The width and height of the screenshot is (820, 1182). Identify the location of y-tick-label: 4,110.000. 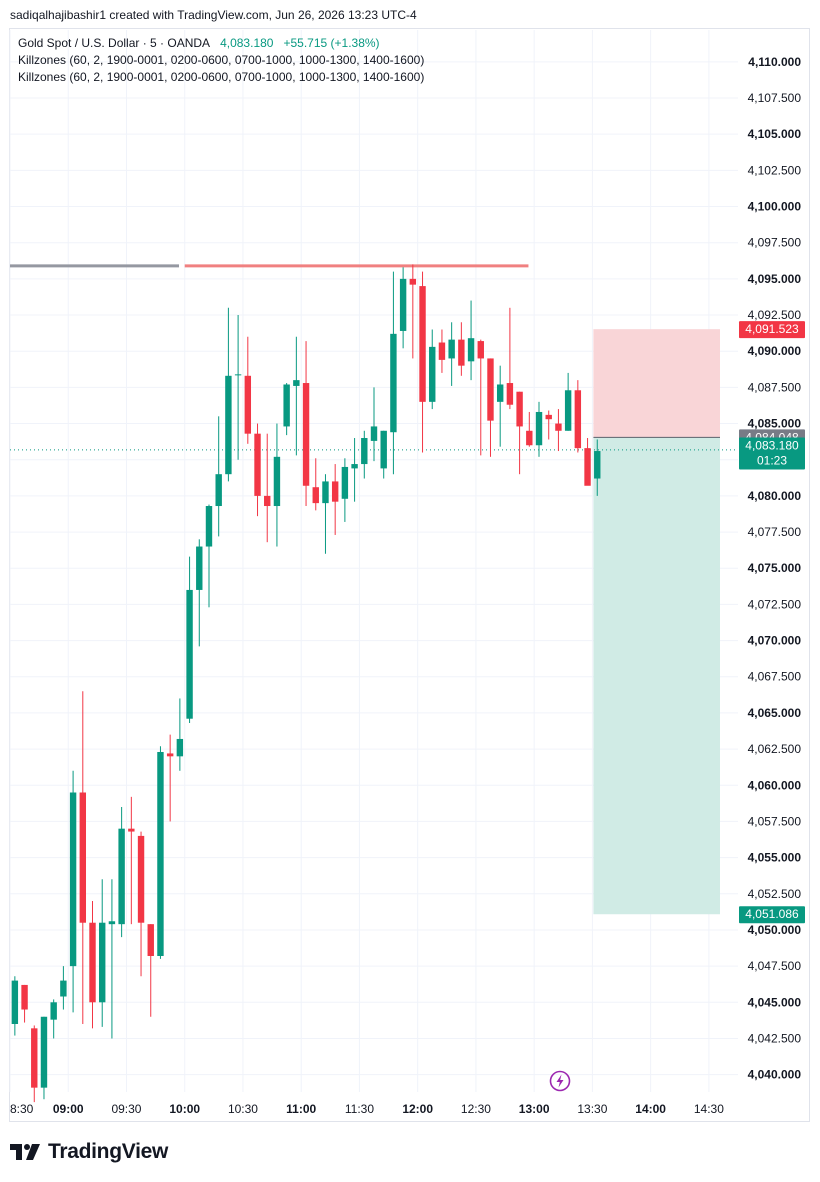
(774, 62).